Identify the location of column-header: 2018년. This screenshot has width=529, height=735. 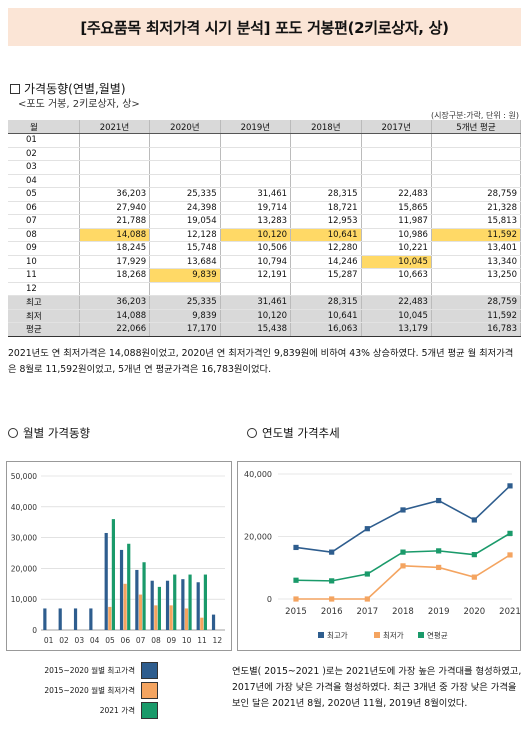
(326, 127).